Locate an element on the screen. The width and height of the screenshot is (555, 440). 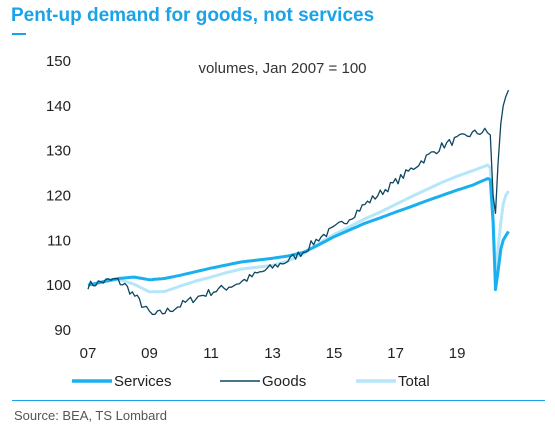
x-tick-label: 13 is located at coordinates (272, 353).